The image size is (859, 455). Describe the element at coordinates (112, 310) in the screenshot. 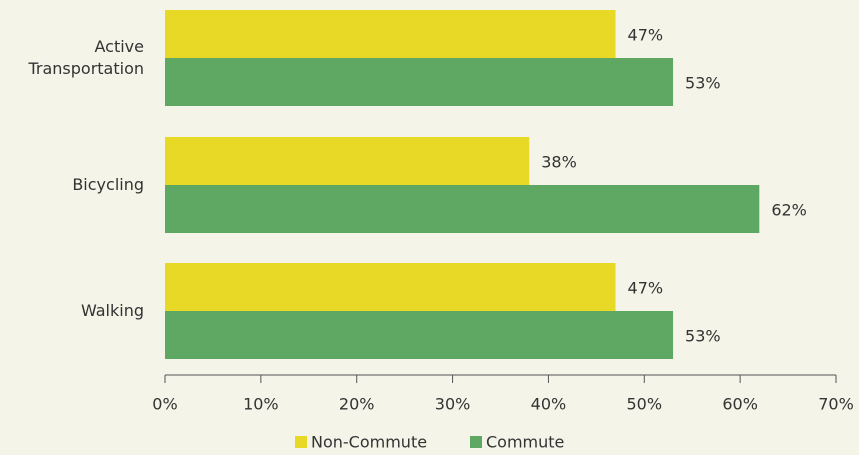

I see `category-label: Walking` at that location.